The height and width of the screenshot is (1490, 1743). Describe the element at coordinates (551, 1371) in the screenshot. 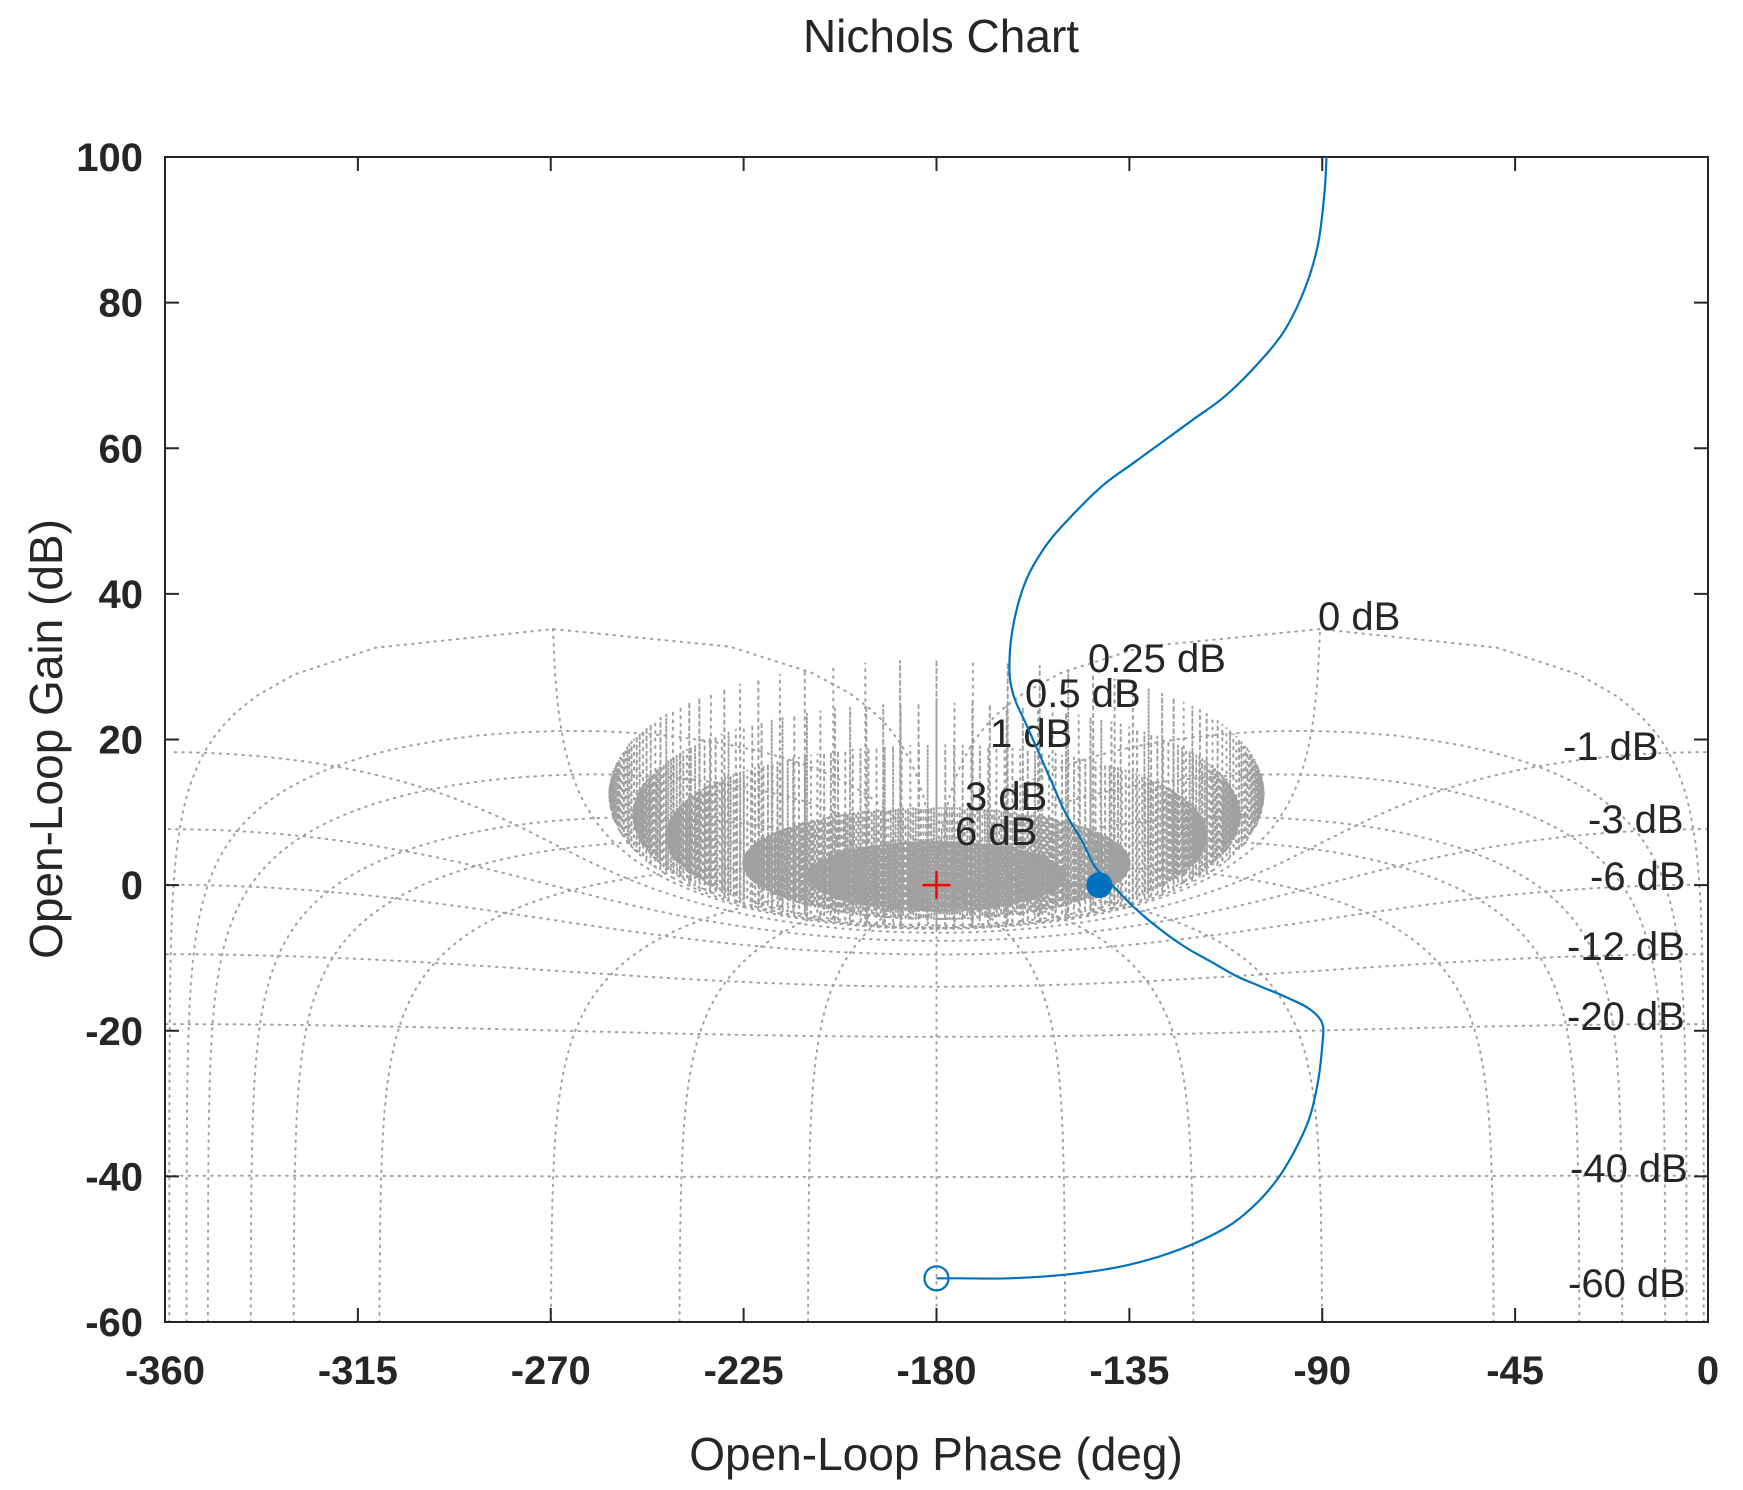

I see `x-tick-label: -270` at that location.